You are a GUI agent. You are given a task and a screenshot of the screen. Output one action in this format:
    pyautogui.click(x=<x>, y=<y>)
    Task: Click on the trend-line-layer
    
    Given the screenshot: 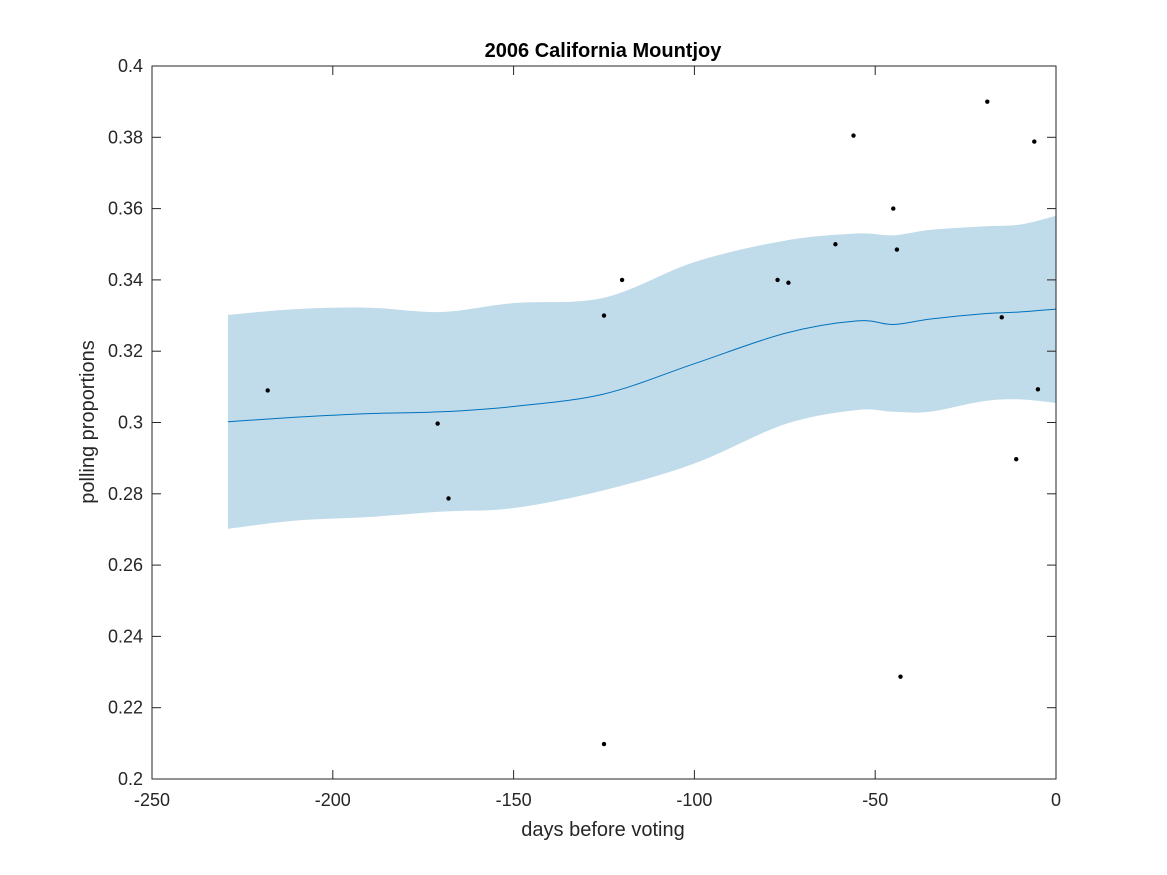 What is the action you would take?
    pyautogui.click(x=642, y=365)
    